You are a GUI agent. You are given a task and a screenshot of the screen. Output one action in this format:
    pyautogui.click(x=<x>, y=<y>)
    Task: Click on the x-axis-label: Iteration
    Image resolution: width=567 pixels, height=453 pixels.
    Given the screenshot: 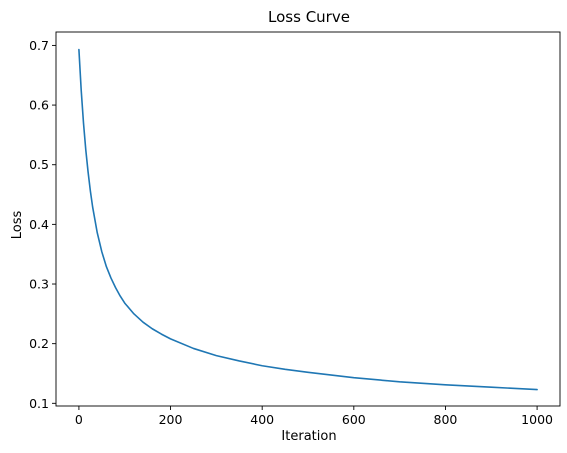 What is the action you would take?
    pyautogui.click(x=308, y=436)
    